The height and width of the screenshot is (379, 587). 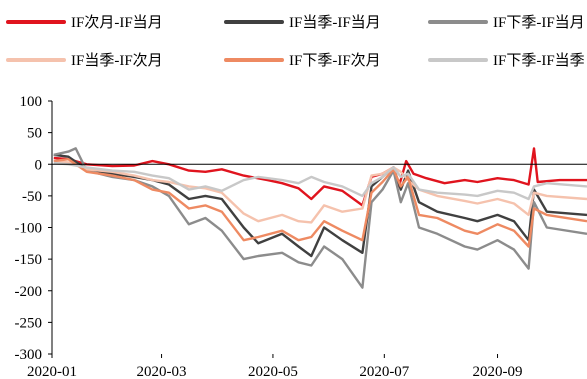 I want to click on legend-label: IF下季-IF当月, so click(x=539, y=22).